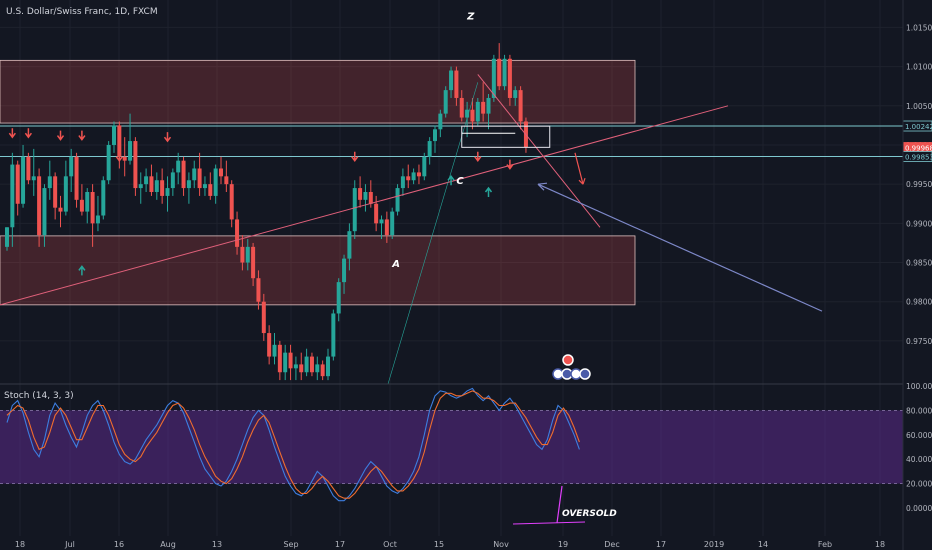  I want to click on time-tick-label: Sep, so click(290, 544).